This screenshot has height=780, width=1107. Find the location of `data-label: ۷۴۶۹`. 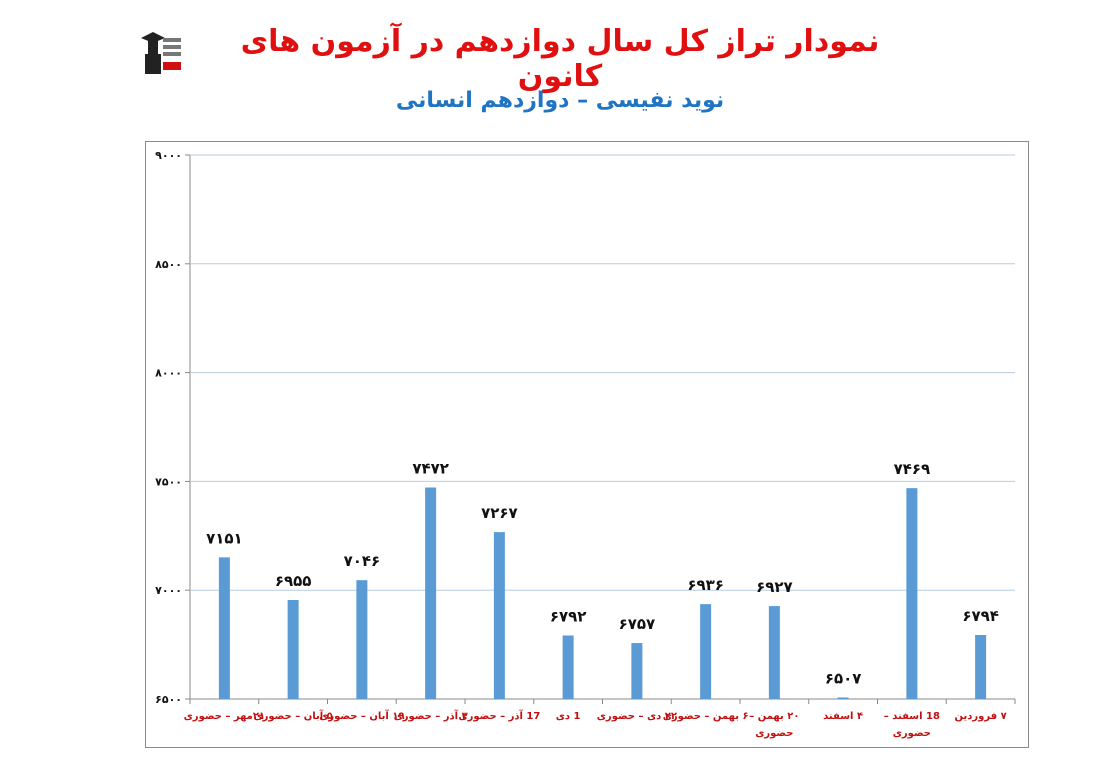

data-label: ۷۴۶۹ is located at coordinates (912, 469).